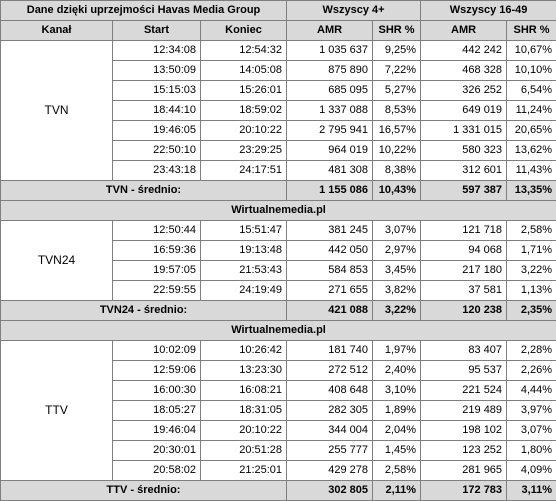  I want to click on start-time: 13:50:09, so click(156, 70).